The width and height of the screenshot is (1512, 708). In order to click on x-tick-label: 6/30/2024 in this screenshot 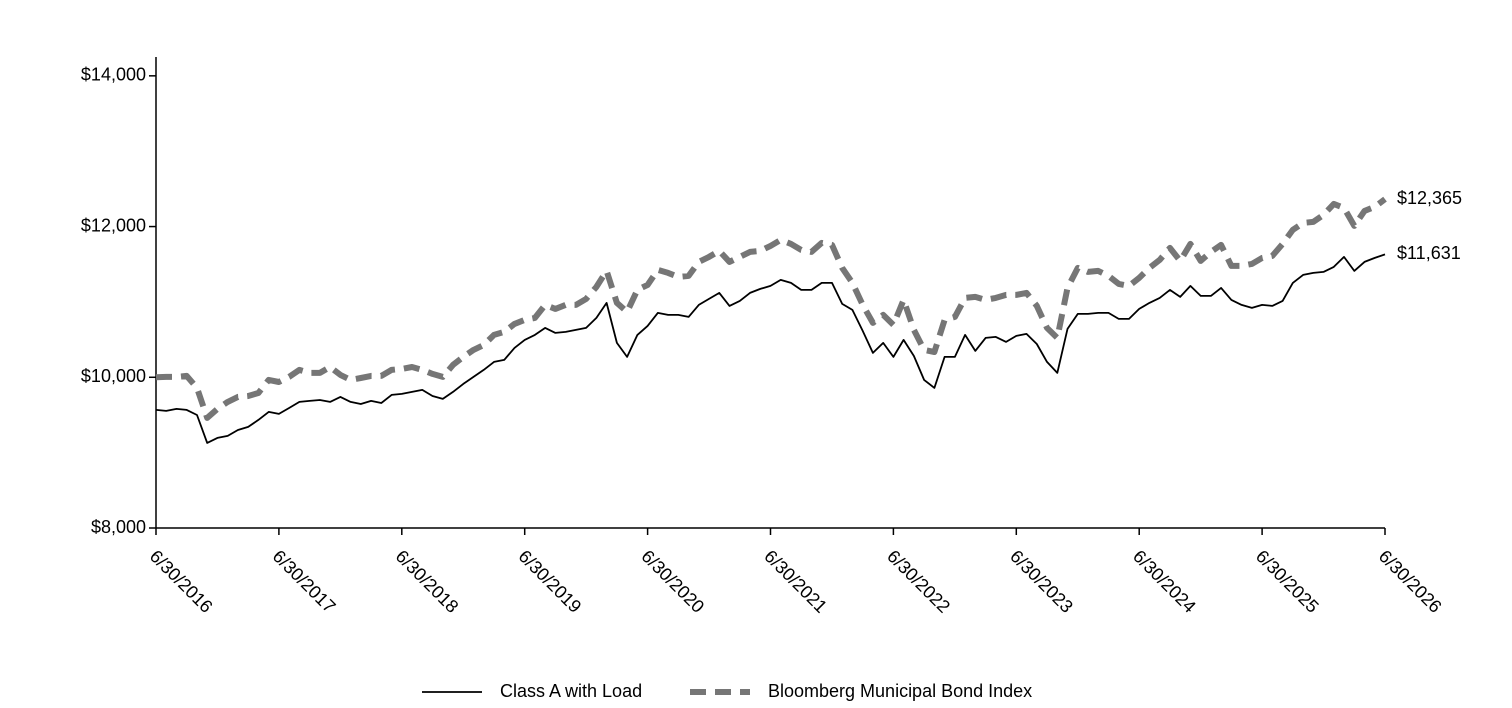, I will do `click(1164, 581)`.